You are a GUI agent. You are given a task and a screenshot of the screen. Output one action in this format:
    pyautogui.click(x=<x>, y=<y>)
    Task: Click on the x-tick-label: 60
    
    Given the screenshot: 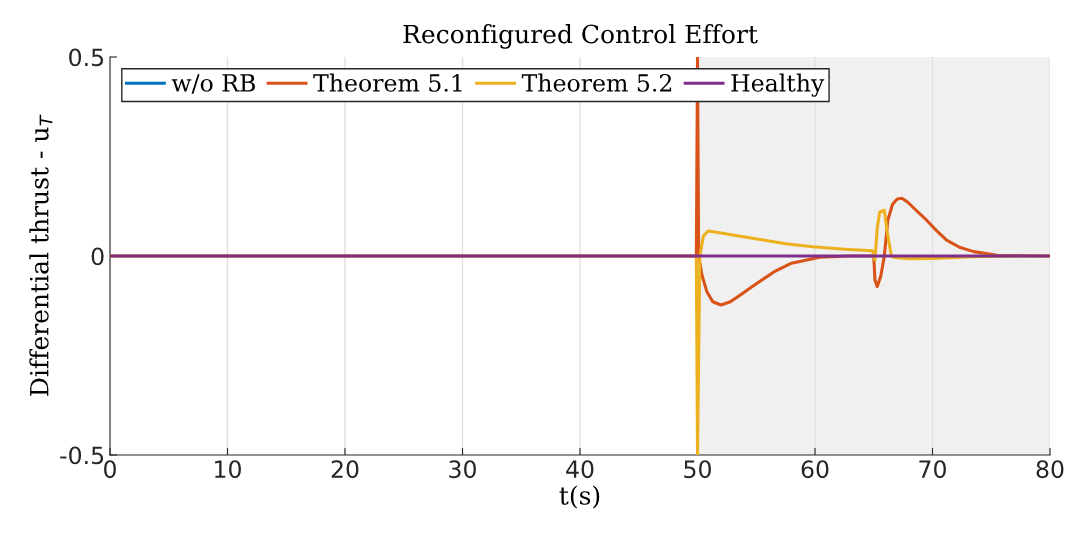 What is the action you would take?
    pyautogui.click(x=815, y=469)
    